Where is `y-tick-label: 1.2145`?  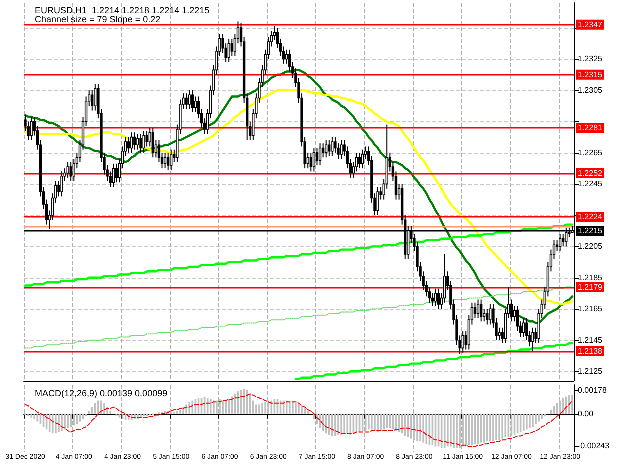 y-tick-label: 1.2145 is located at coordinates (591, 340).